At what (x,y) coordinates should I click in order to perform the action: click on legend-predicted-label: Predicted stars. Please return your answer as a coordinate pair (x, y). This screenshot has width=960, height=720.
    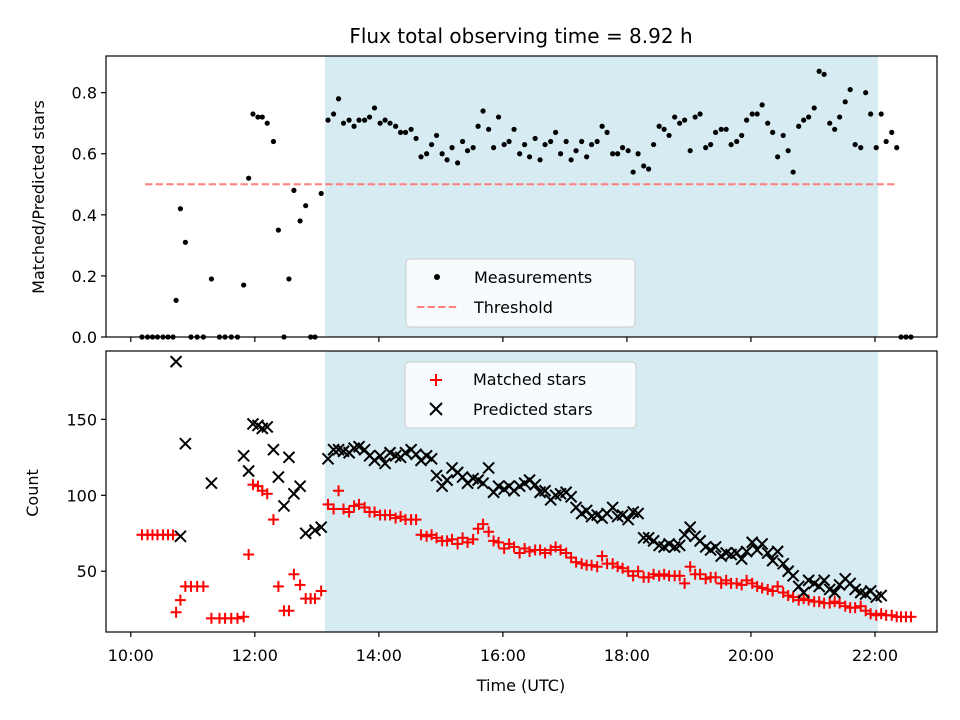
    Looking at the image, I should click on (533, 409).